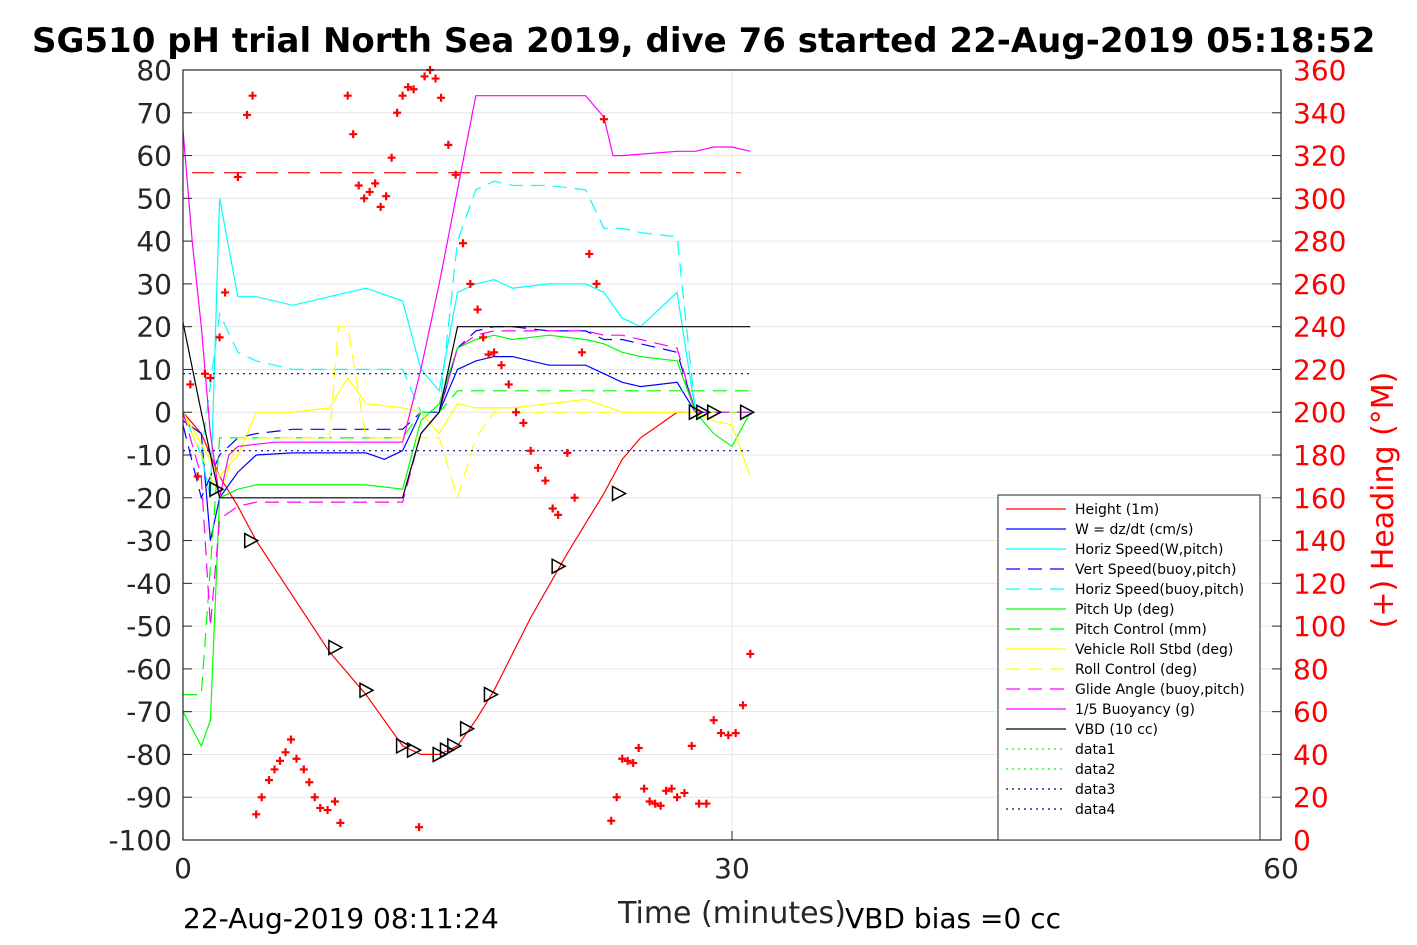 The width and height of the screenshot is (1417, 945). What do you see at coordinates (1319, 412) in the screenshot?
I see `right-tick-label: 200` at bounding box center [1319, 412].